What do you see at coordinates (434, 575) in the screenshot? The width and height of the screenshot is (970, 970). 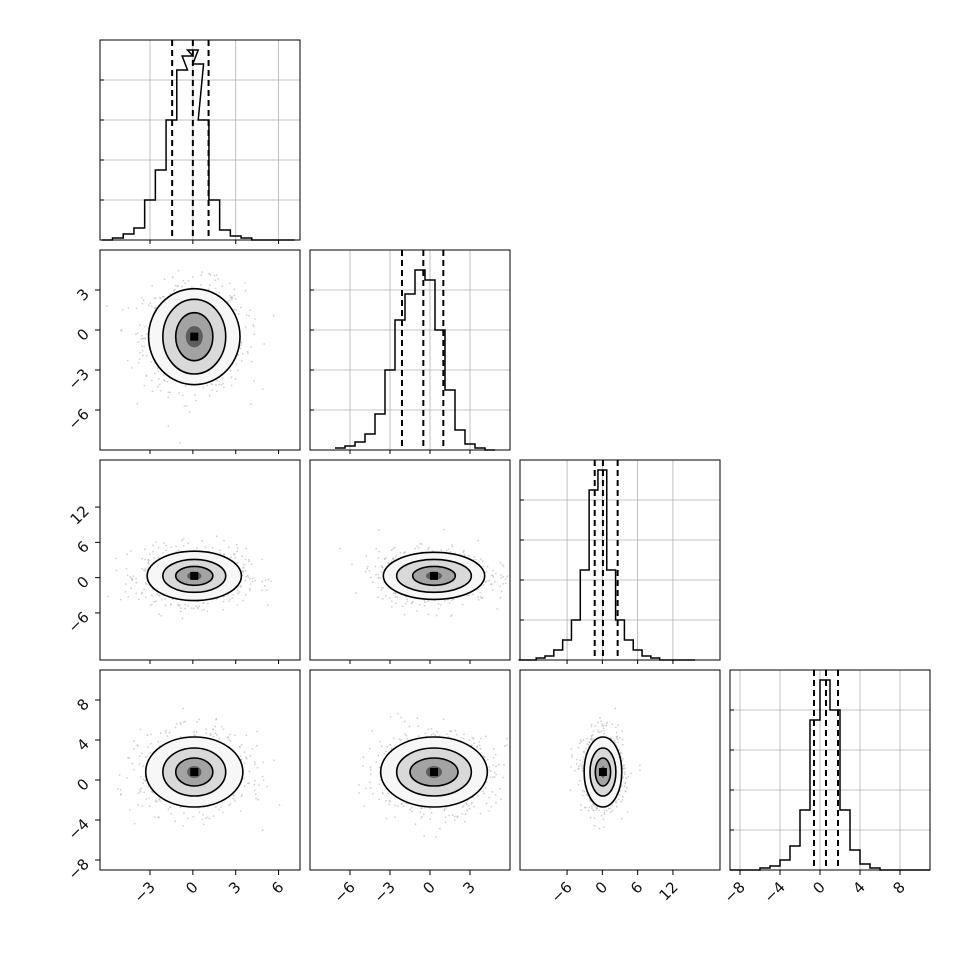 I see `density-peak` at bounding box center [434, 575].